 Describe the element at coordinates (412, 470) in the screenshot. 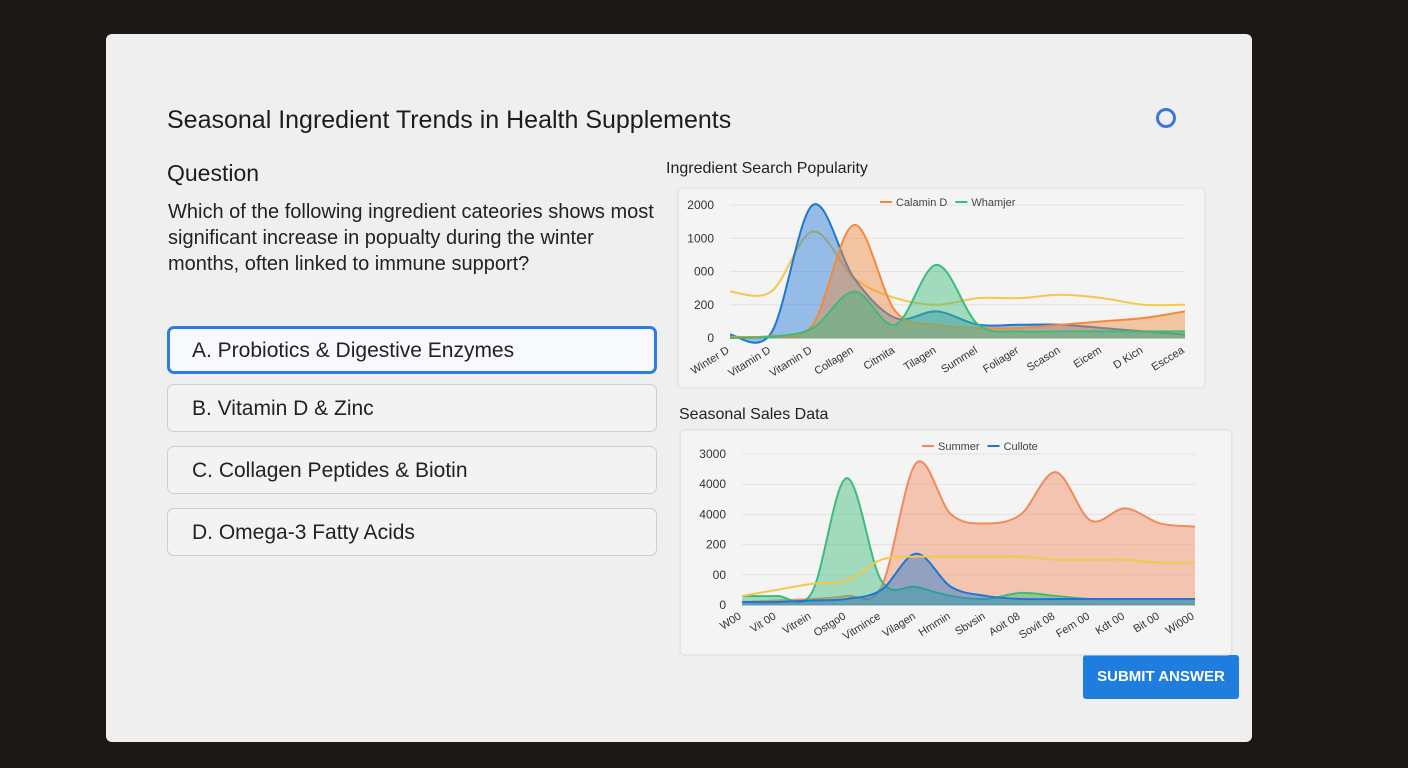

I see `answer-option: C. Collagen Peptides & Biotin` at that location.